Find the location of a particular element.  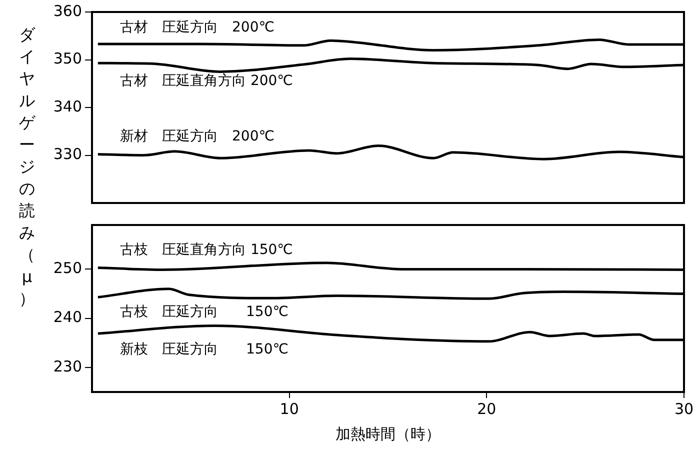

y-tick-label: 340 is located at coordinates (67, 106).